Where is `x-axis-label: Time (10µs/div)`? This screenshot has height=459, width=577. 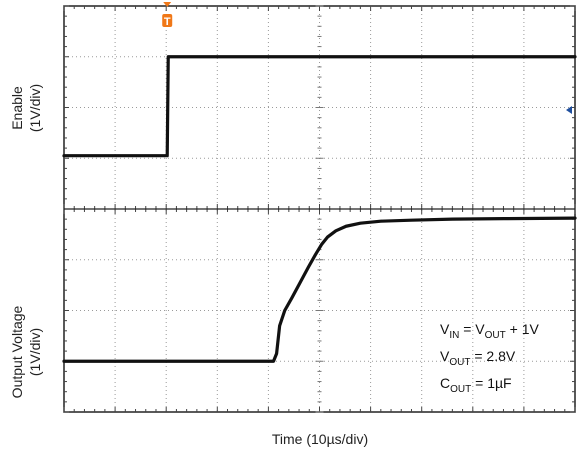 x-axis-label: Time (10µs/div) is located at coordinates (320, 439).